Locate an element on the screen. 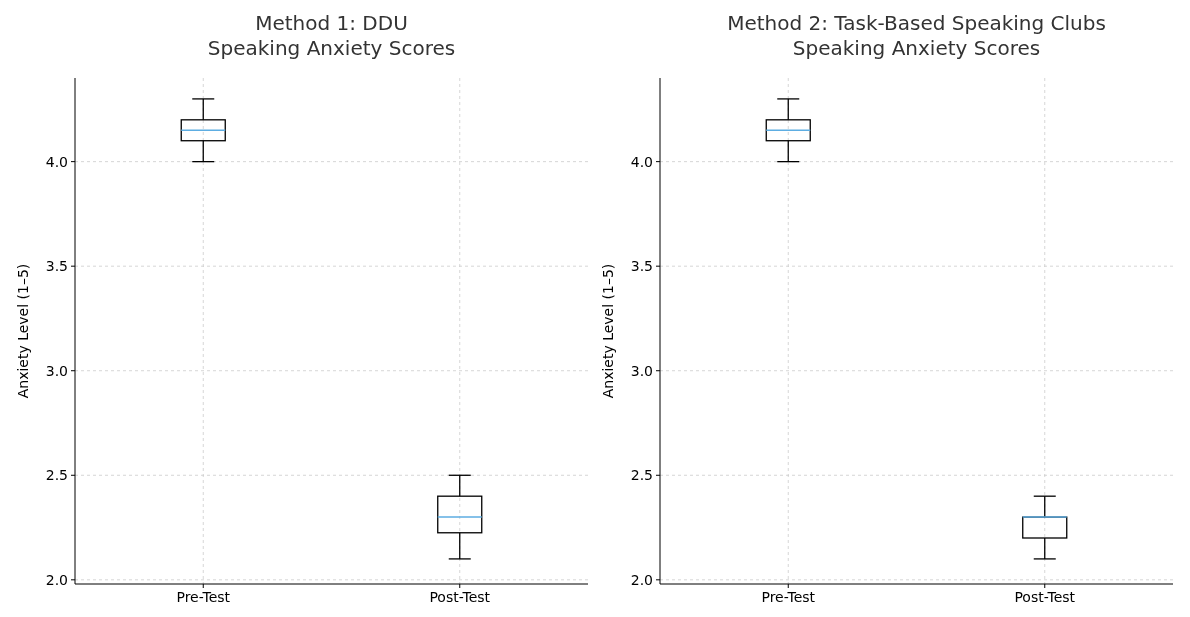 This screenshot has height=617, width=1190. chart-title: Method 1: DDU Speaking Anxiety Scores is located at coordinates (331, 35).